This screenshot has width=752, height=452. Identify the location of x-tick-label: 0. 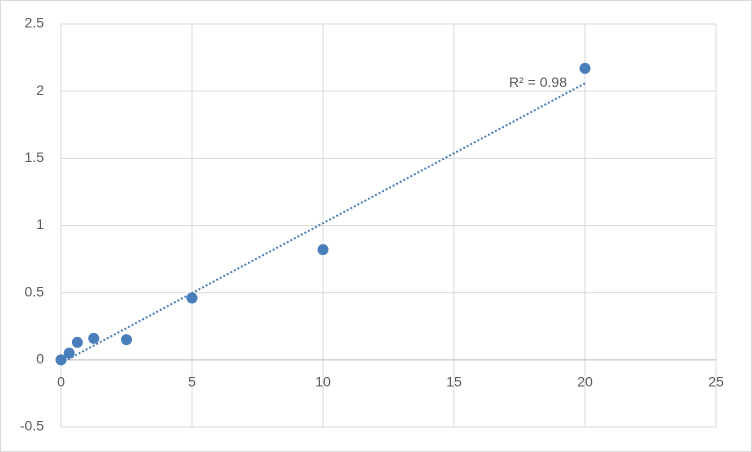
(61, 382).